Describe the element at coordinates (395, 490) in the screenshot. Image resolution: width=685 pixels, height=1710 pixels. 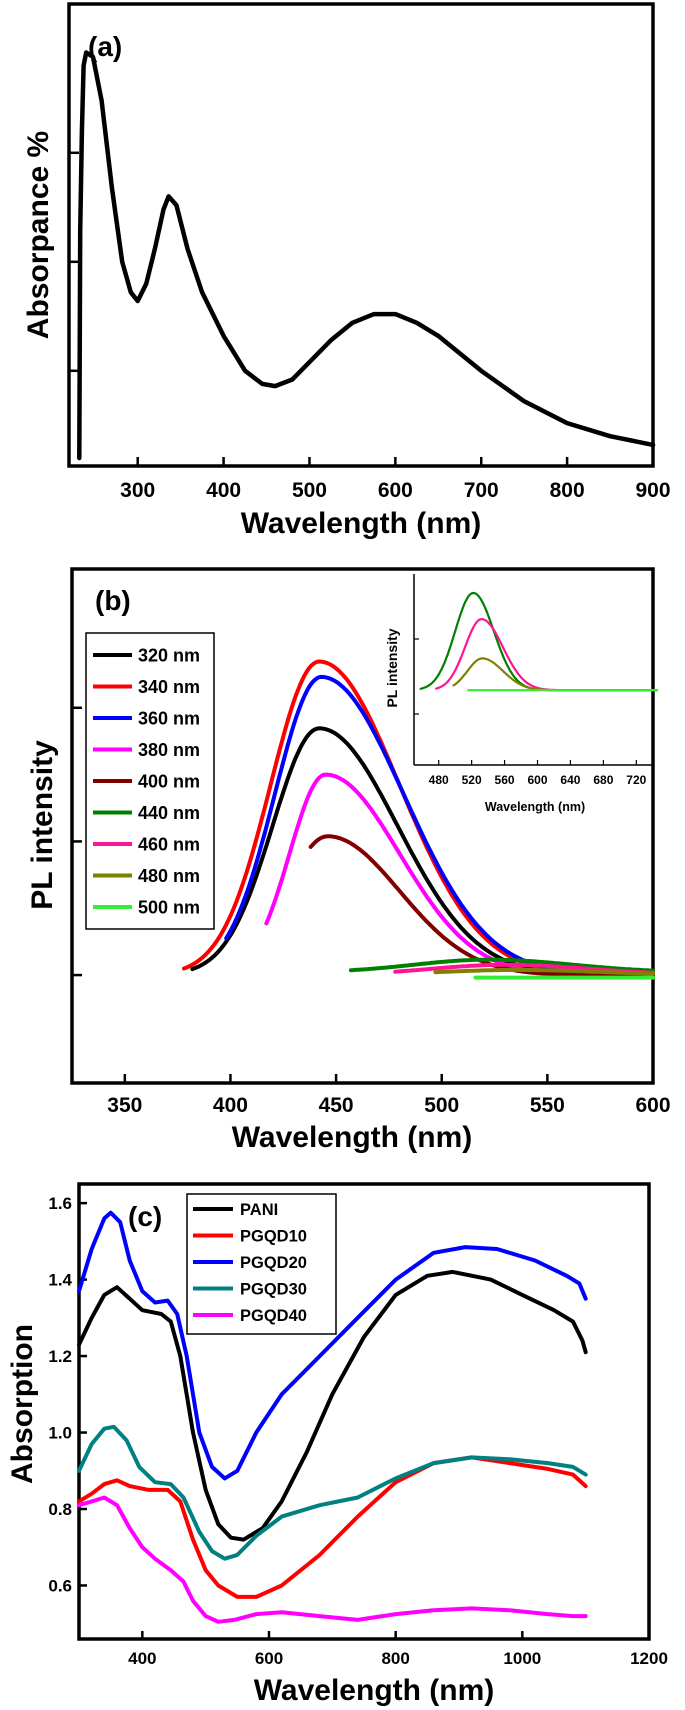
I see `panel-a-x-tick-label: 600` at that location.